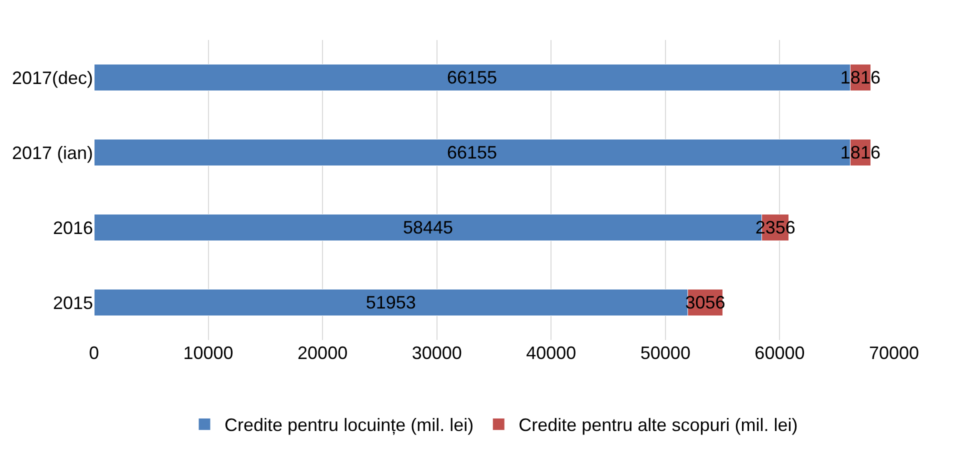 The width and height of the screenshot is (954, 455). What do you see at coordinates (427, 228) in the screenshot?
I see `data-label: 58445` at bounding box center [427, 228].